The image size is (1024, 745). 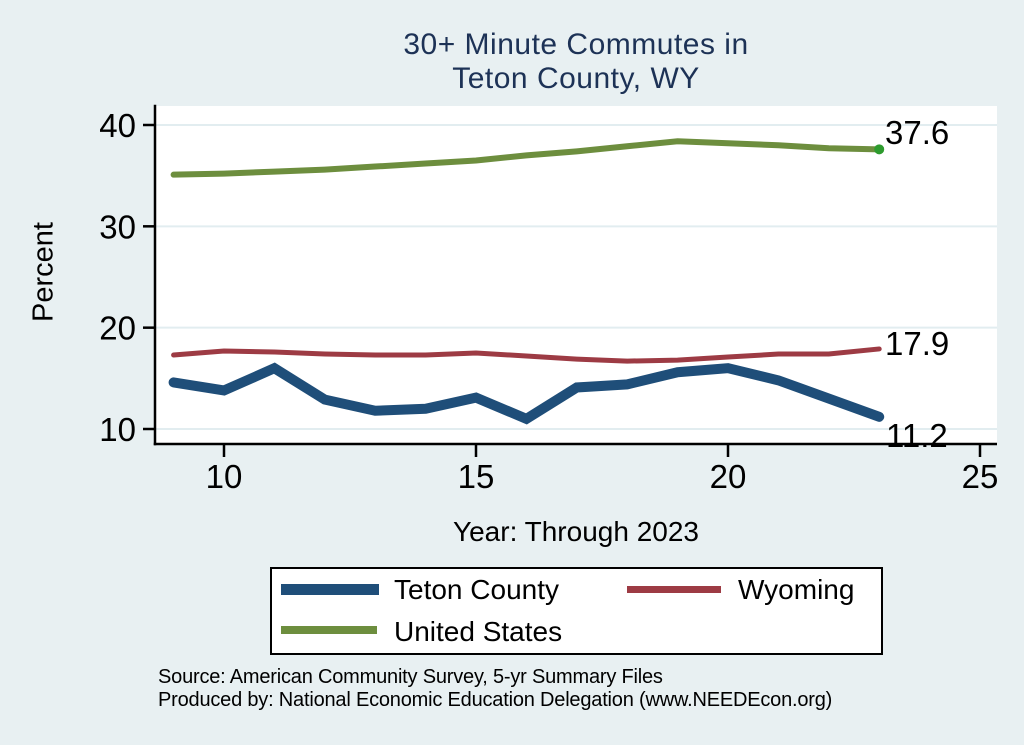 What do you see at coordinates (576, 44) in the screenshot?
I see `chart-title-line1: 30+ Minute Commutes in` at bounding box center [576, 44].